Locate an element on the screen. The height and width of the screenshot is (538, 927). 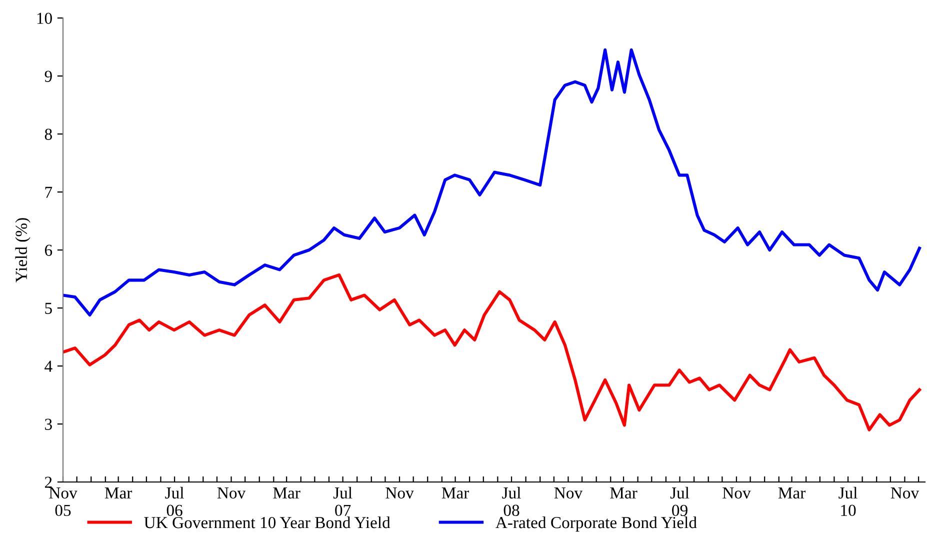
x-tick-label: Jul 10 is located at coordinates (848, 501).